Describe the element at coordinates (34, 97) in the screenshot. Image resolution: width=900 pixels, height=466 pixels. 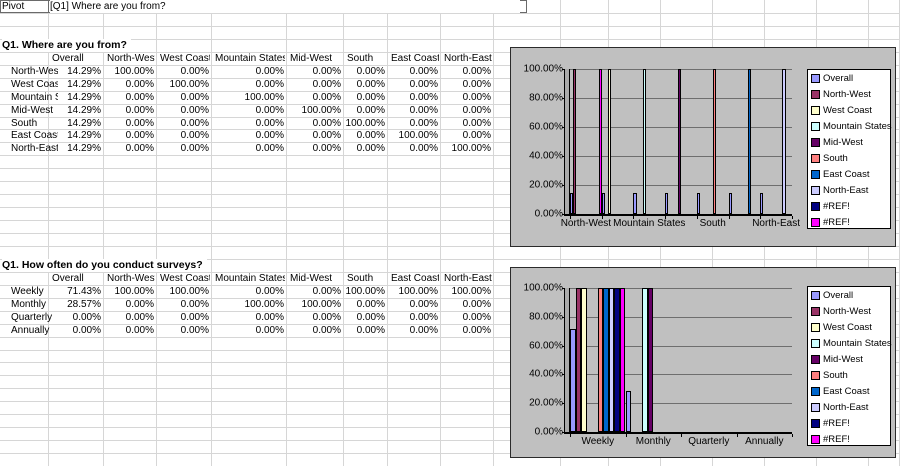
I see `row-label: Mountain States` at that location.